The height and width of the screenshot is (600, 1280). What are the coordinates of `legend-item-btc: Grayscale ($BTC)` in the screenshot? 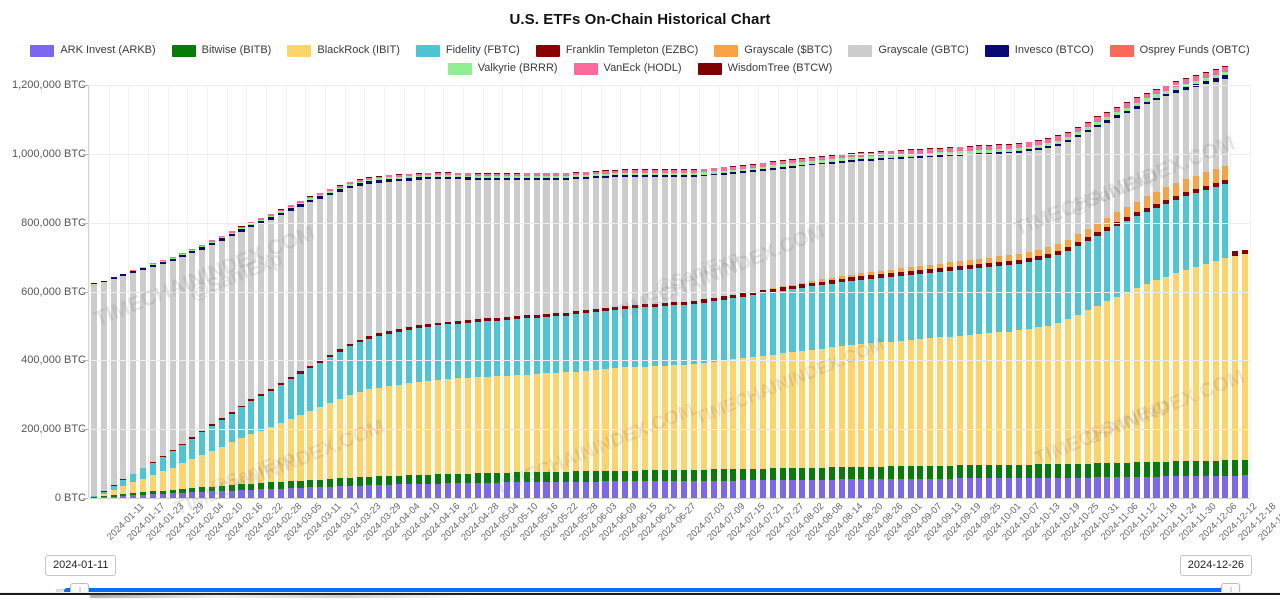 It's located at (773, 50).